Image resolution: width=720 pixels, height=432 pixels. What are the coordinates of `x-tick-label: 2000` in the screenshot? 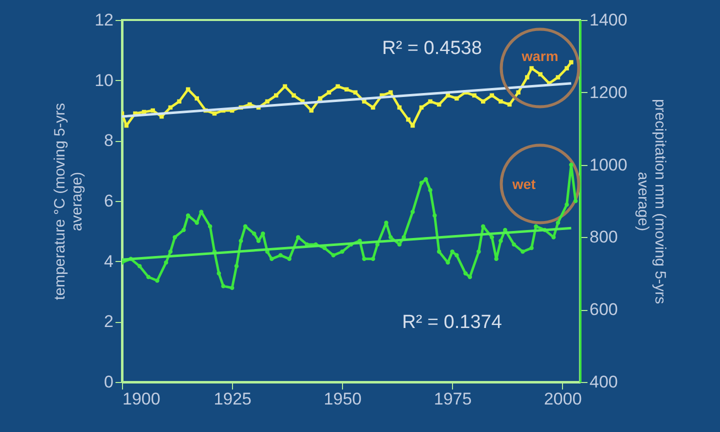 It's located at (563, 399).